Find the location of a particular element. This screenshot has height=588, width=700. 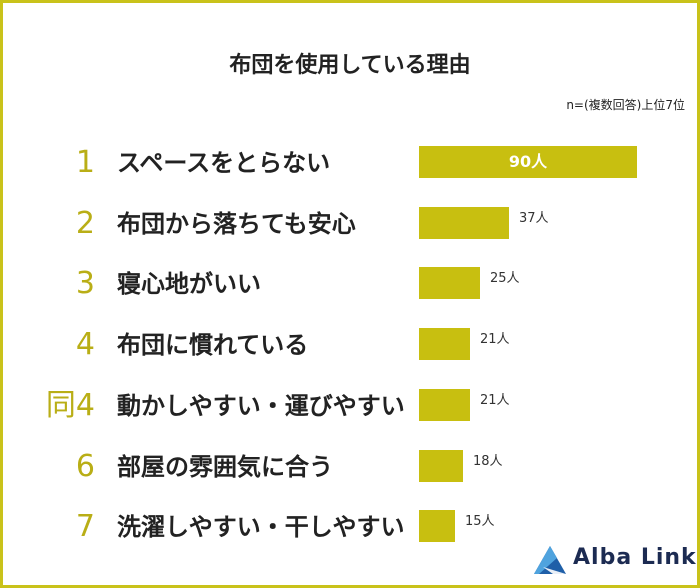

brand-logo: Alba Link is located at coordinates (614, 560).